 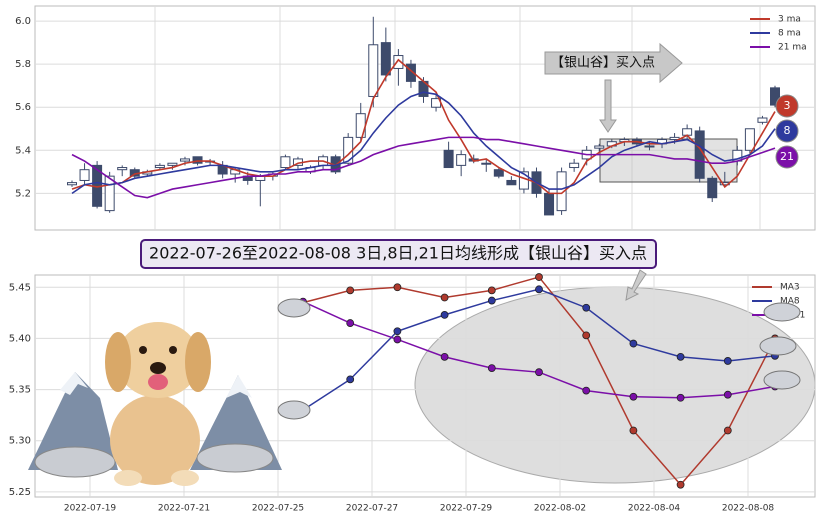 What do you see at coordinates (668, 160) in the screenshot?
I see `zone-box` at bounding box center [668, 160].